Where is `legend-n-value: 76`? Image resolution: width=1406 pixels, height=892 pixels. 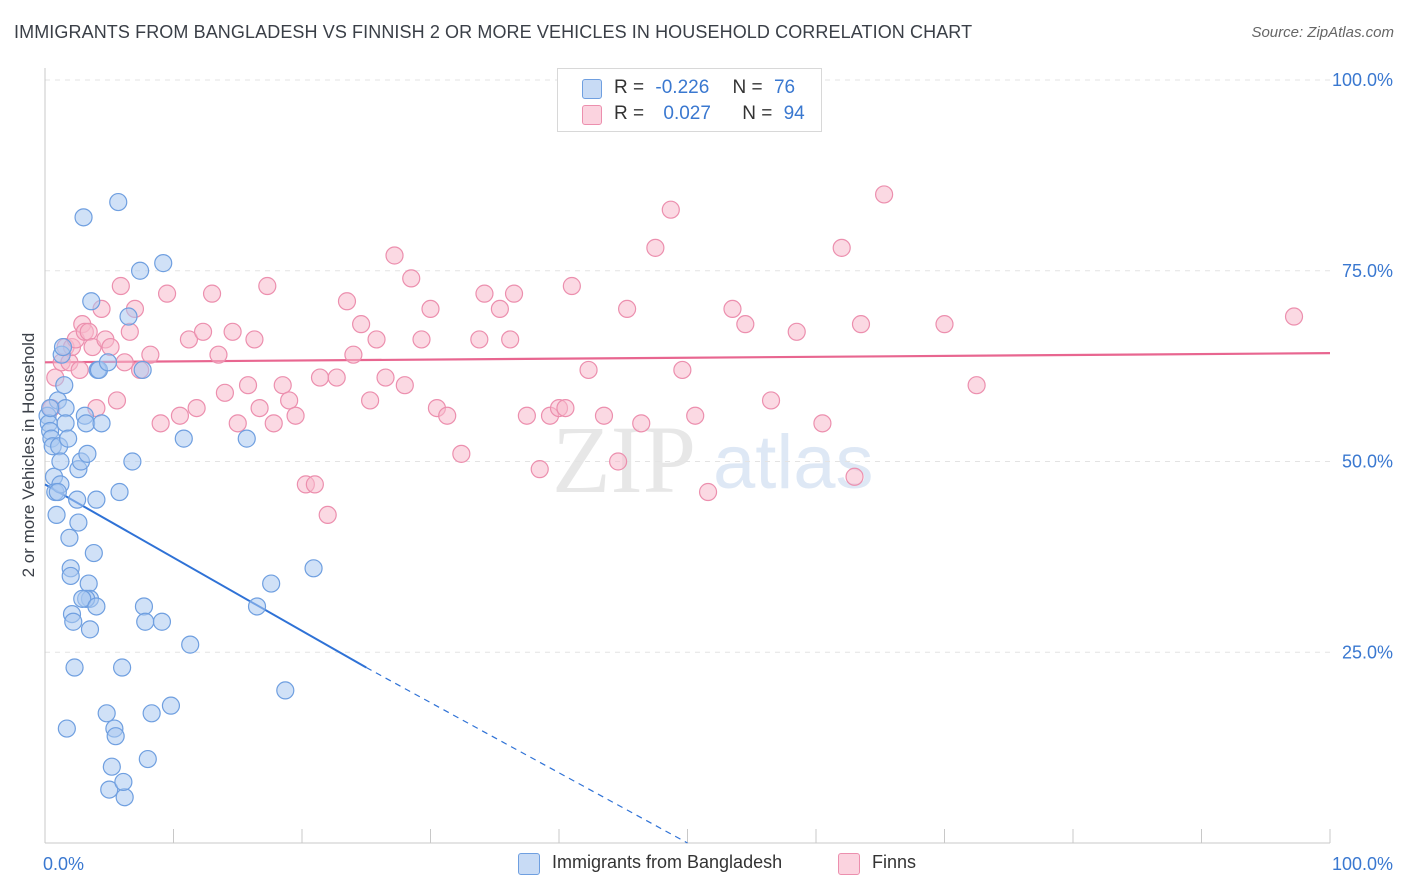 legend-n-value: 76 is located at coordinates (784, 87).